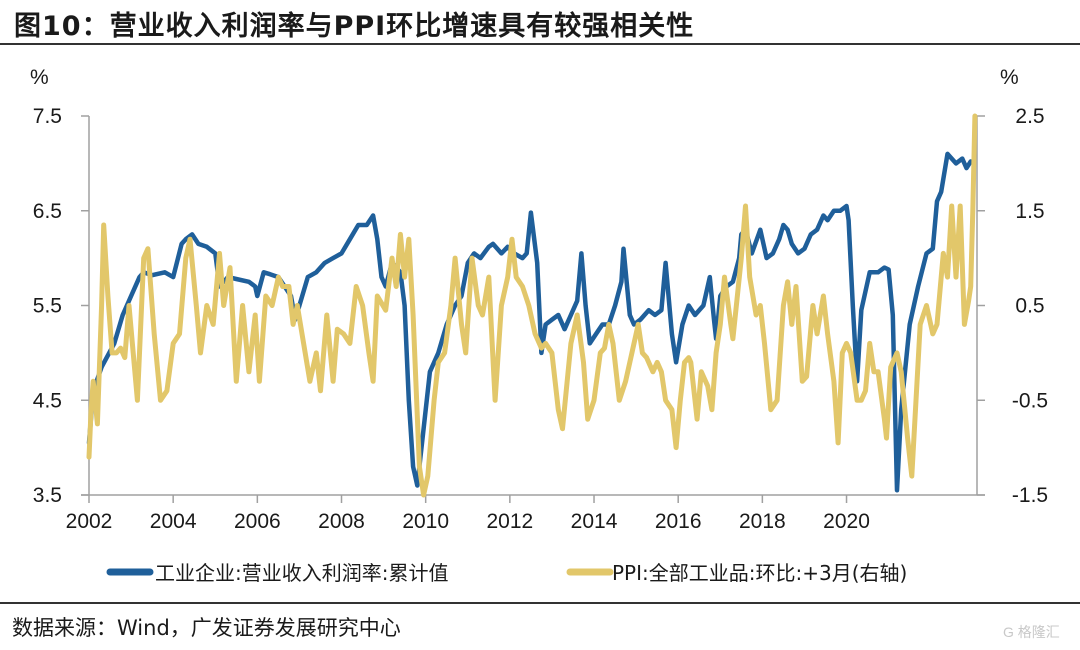 This screenshot has height=650, width=1080. I want to click on left-tick-label: 7.5, so click(47, 116).